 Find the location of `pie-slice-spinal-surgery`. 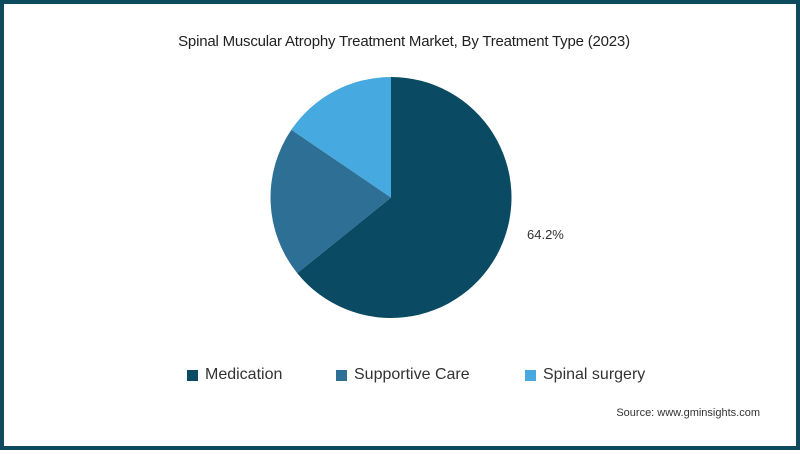

pie-slice-spinal-surgery is located at coordinates (341, 137).